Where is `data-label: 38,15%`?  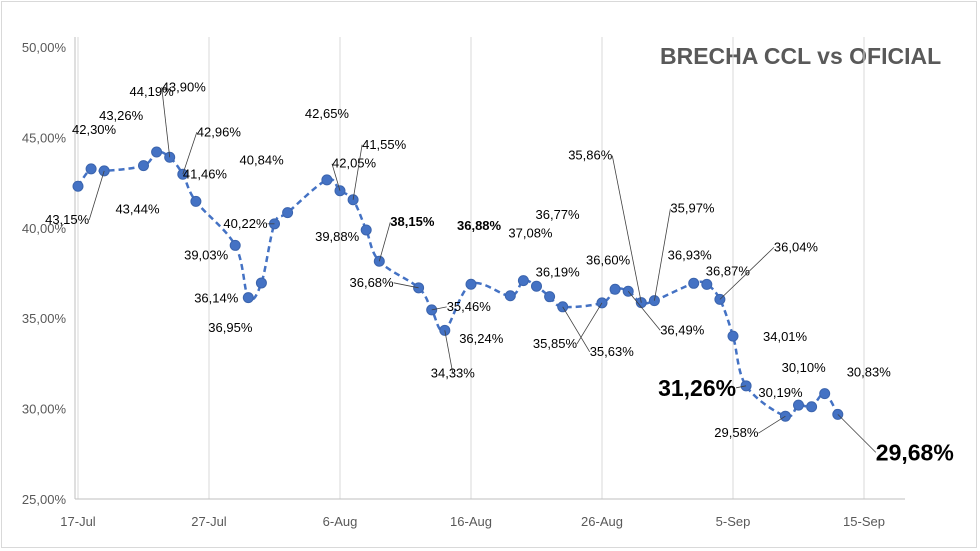 data-label: 38,15% is located at coordinates (412, 221).